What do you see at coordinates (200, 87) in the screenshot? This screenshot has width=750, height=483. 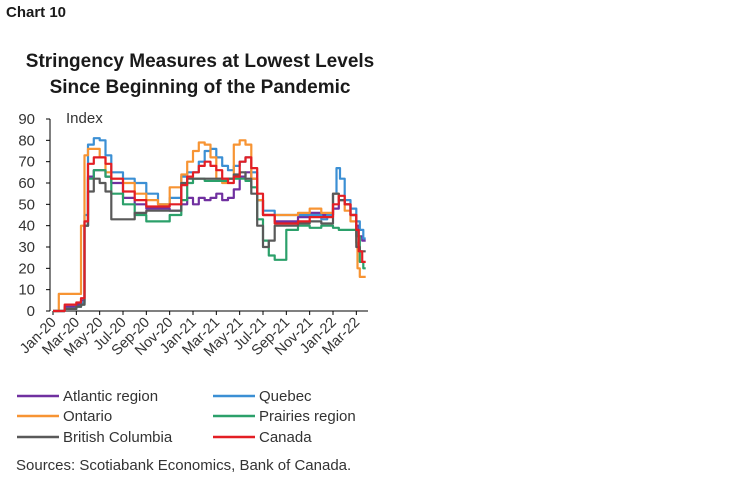 I see `chart-title-line-2: Since Beginning of the Pandemic` at bounding box center [200, 87].